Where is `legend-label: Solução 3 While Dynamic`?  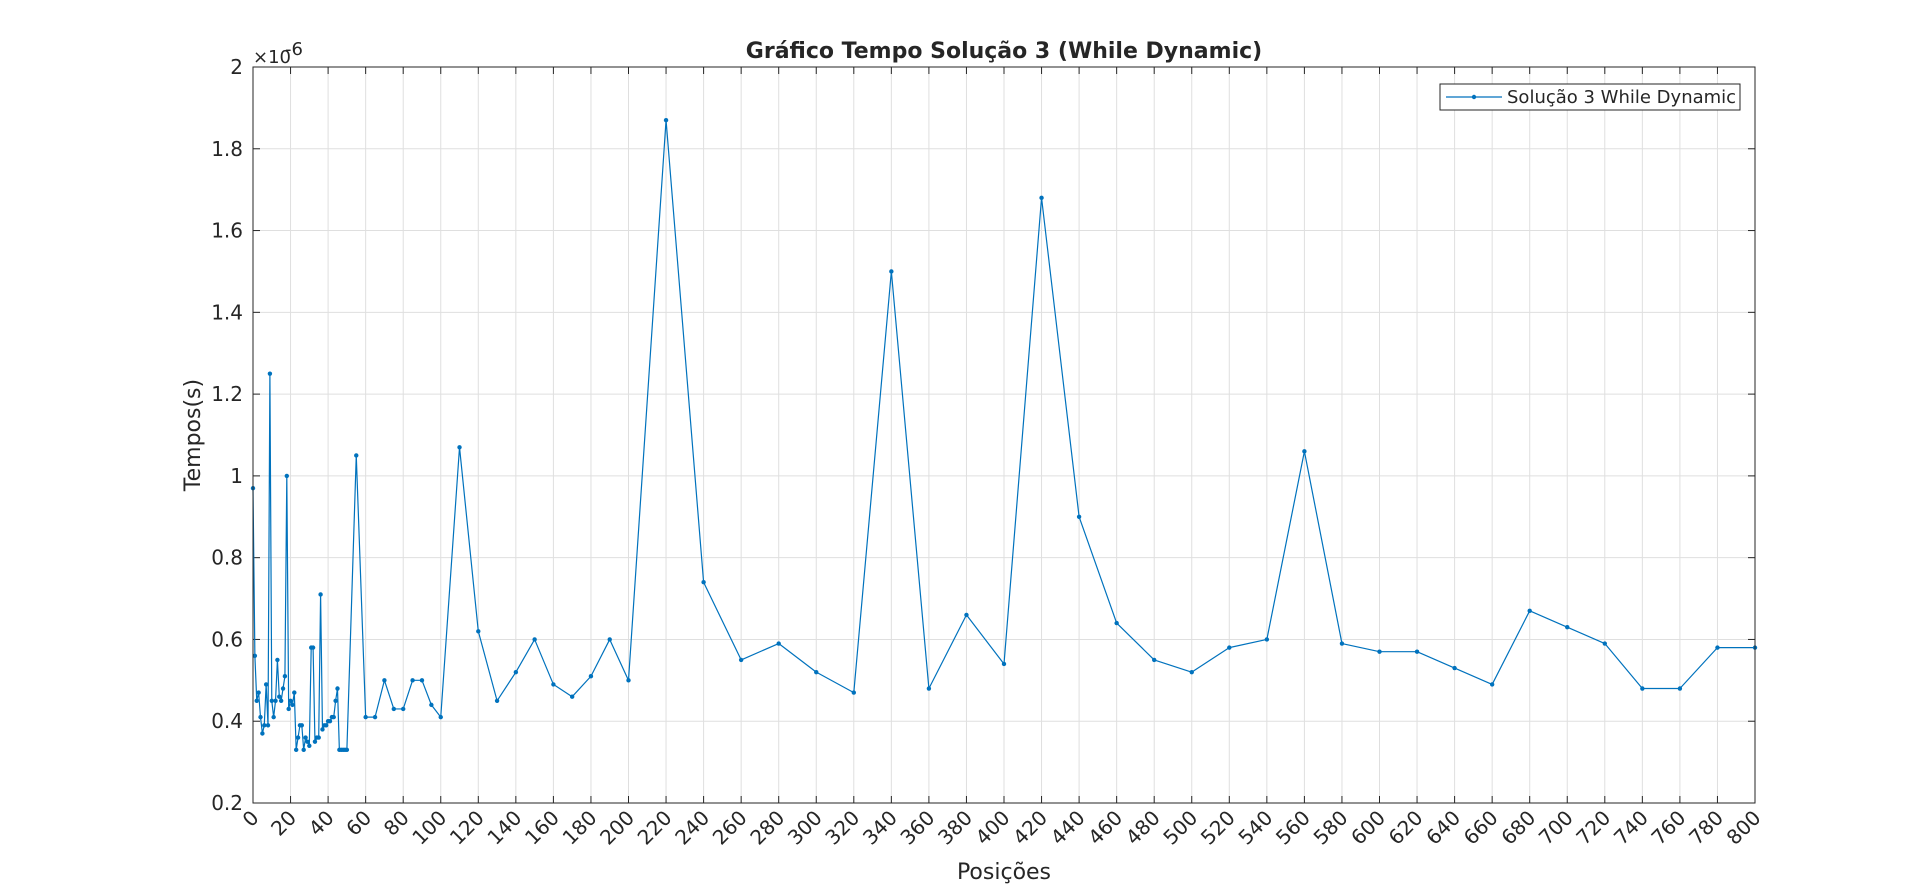 legend-label: Solução 3 While Dynamic is located at coordinates (1621, 97).